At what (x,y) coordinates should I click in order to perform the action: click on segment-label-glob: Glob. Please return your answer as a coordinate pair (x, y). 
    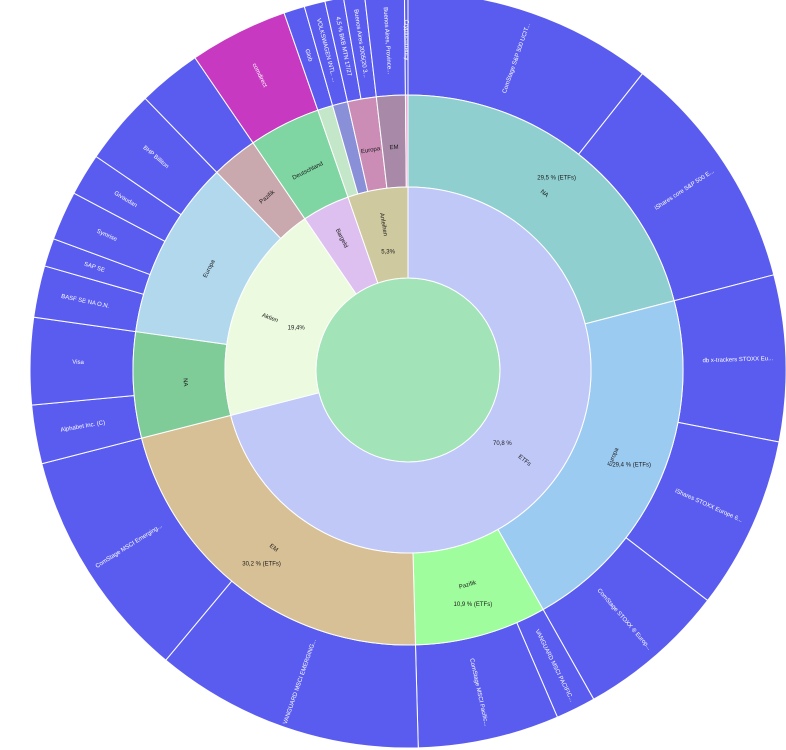
    Looking at the image, I should click on (308, 56).